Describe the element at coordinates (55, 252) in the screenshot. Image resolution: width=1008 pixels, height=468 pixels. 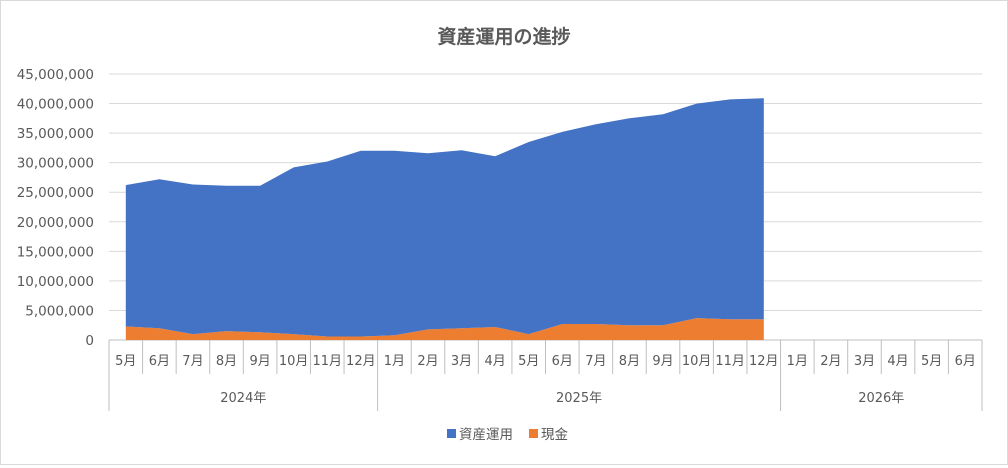
I see `y-tick-label: 15,000,000` at that location.